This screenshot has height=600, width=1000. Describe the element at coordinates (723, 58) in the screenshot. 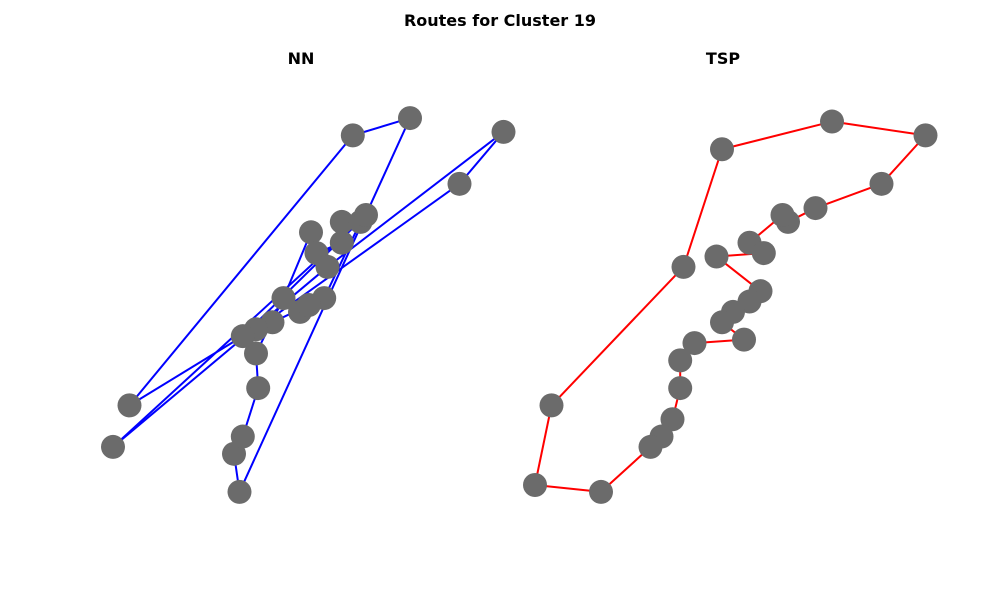

I see `tsp-panel-title: TSP` at that location.